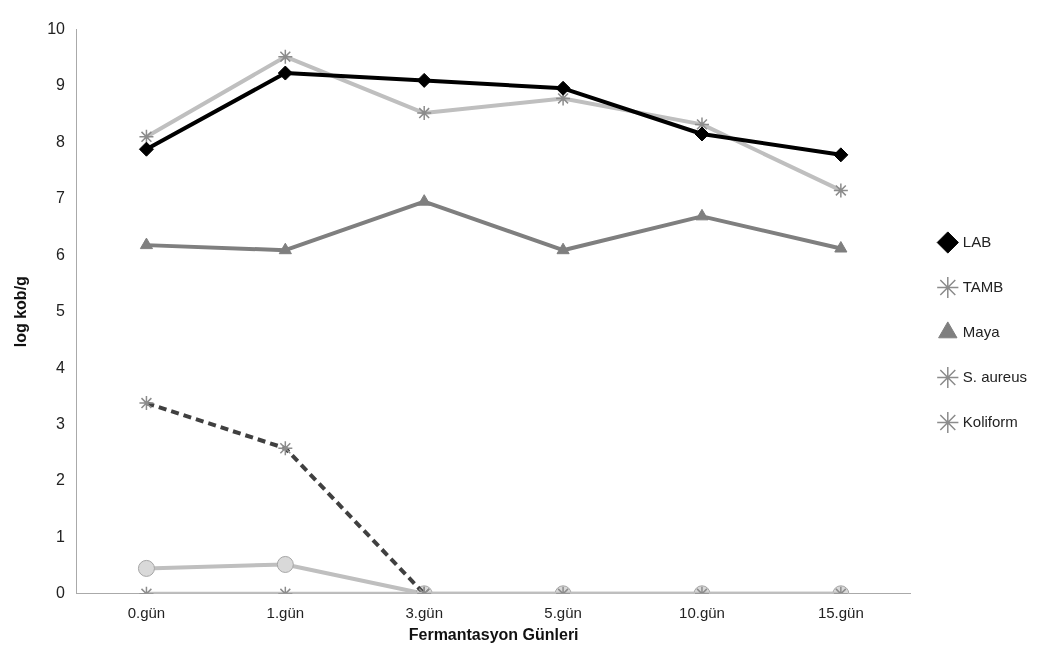 Image resolution: width=1055 pixels, height=653 pixels. What do you see at coordinates (61, 367) in the screenshot?
I see `y-tick-label: 4` at bounding box center [61, 367].